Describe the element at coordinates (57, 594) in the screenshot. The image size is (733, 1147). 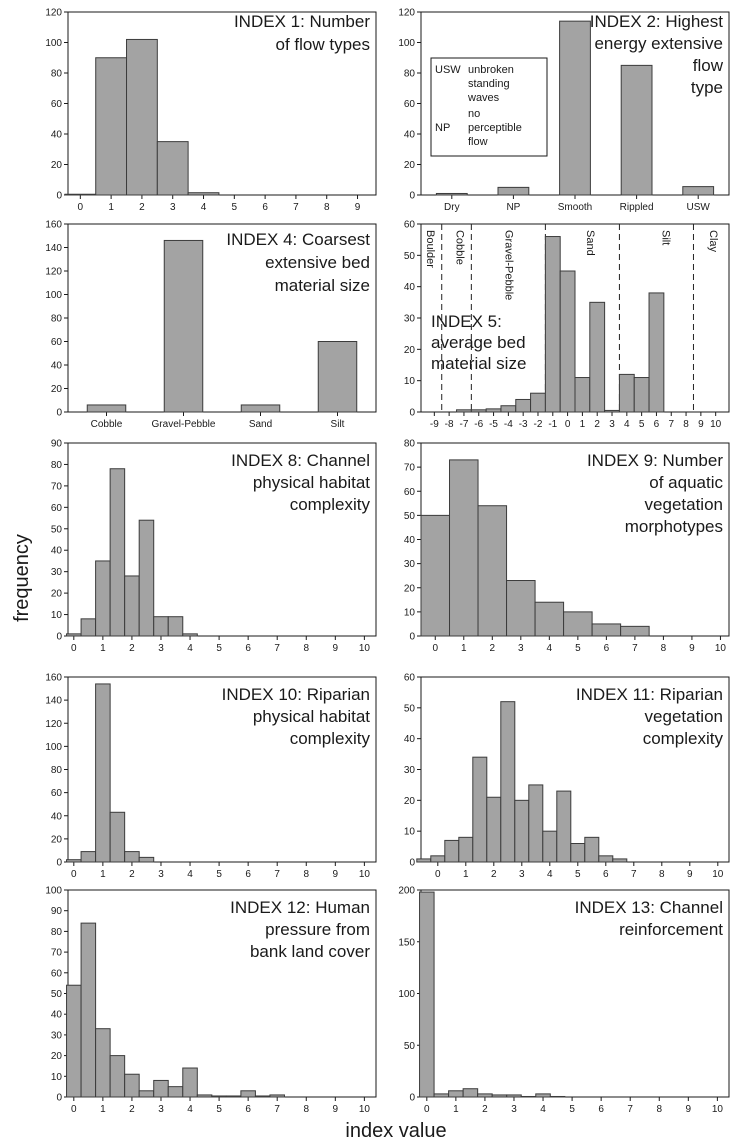
I see `y-tick-label: 20` at that location.